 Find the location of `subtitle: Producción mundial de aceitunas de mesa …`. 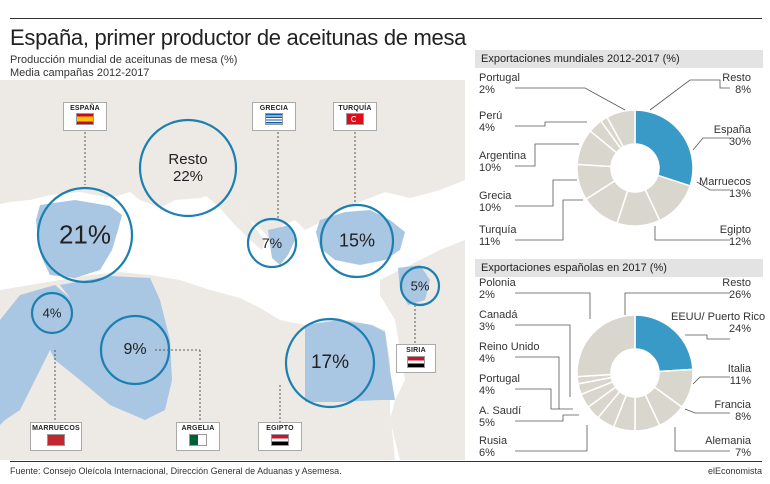

subtitle: Producción mundial de aceitunas de mesa … is located at coordinates (124, 60).